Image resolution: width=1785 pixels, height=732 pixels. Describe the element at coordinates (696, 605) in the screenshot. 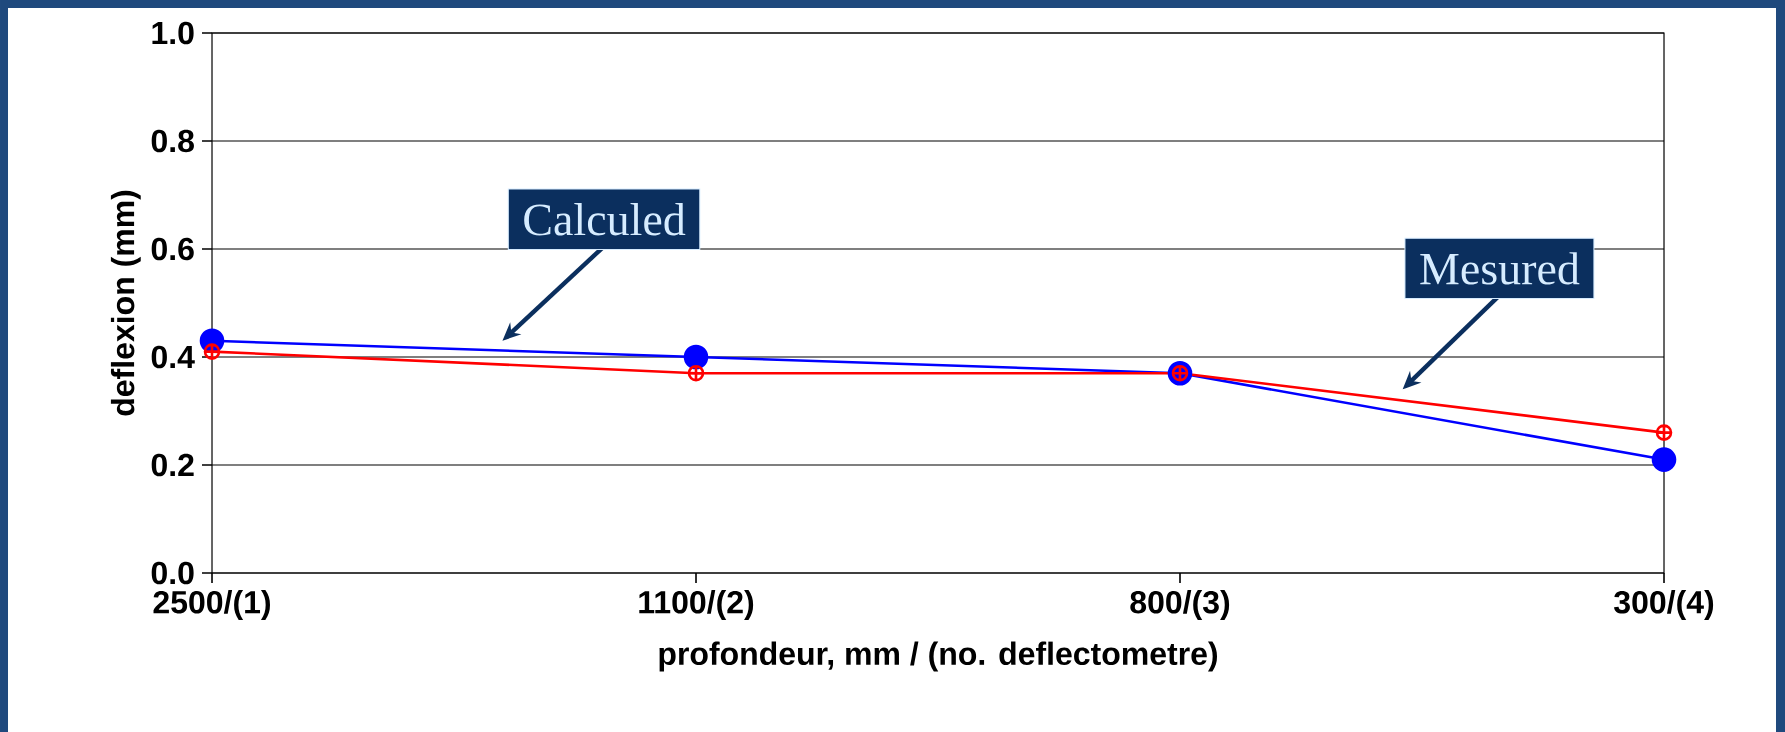

I see `x-tick-label: 1100/(2)` at that location.